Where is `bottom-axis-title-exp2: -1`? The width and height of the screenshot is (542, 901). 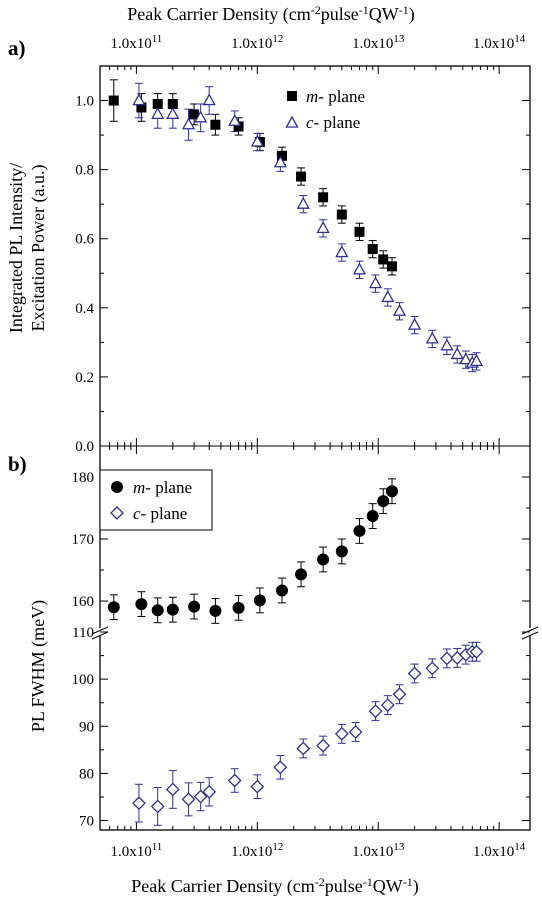 bottom-axis-title-exp2: -1 is located at coordinates (368, 882).